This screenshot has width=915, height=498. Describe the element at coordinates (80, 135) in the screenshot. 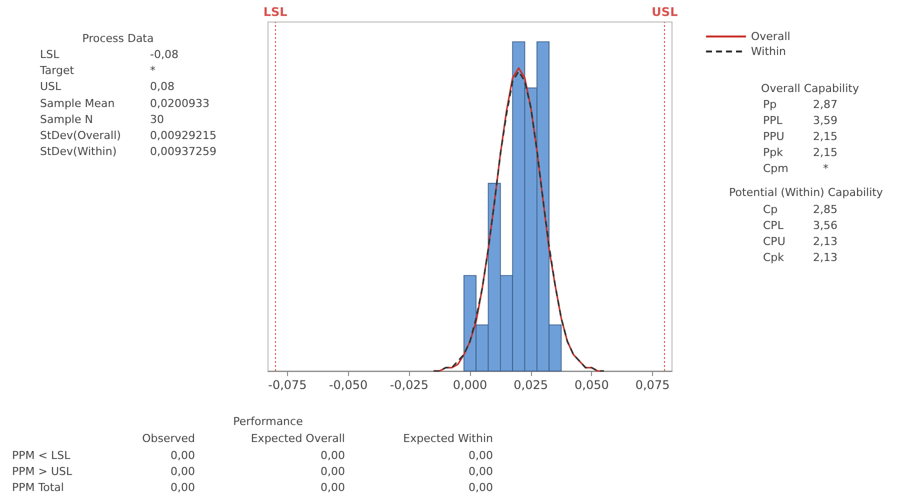

I see `text: StDev(Overall)` at that location.